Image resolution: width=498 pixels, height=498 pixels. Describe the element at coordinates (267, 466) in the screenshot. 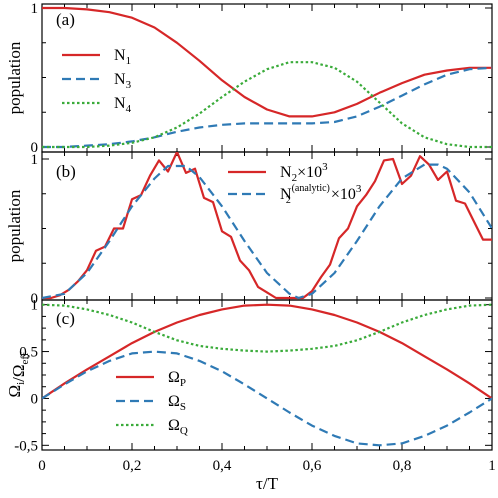

I see `x-axis: 0 0,2 0,4 0,6 0,8 1` at that location.